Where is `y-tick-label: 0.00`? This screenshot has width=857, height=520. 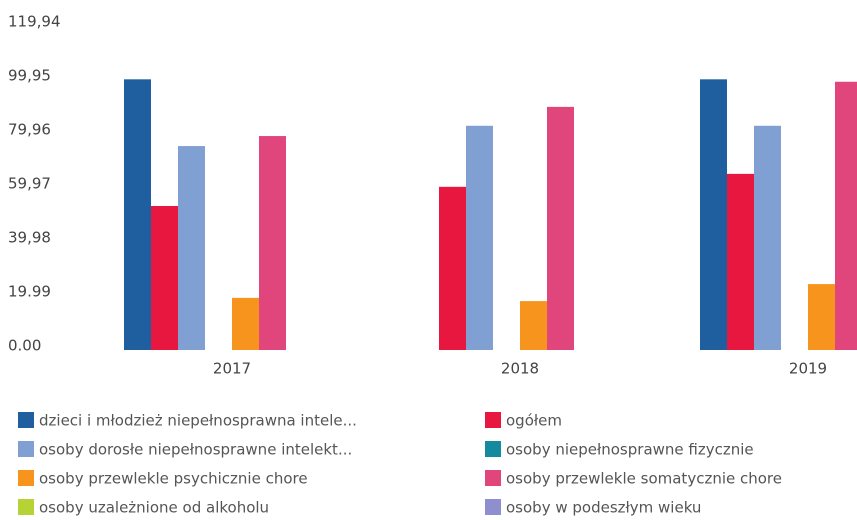 y-tick-label: 0.00 is located at coordinates (24, 346).